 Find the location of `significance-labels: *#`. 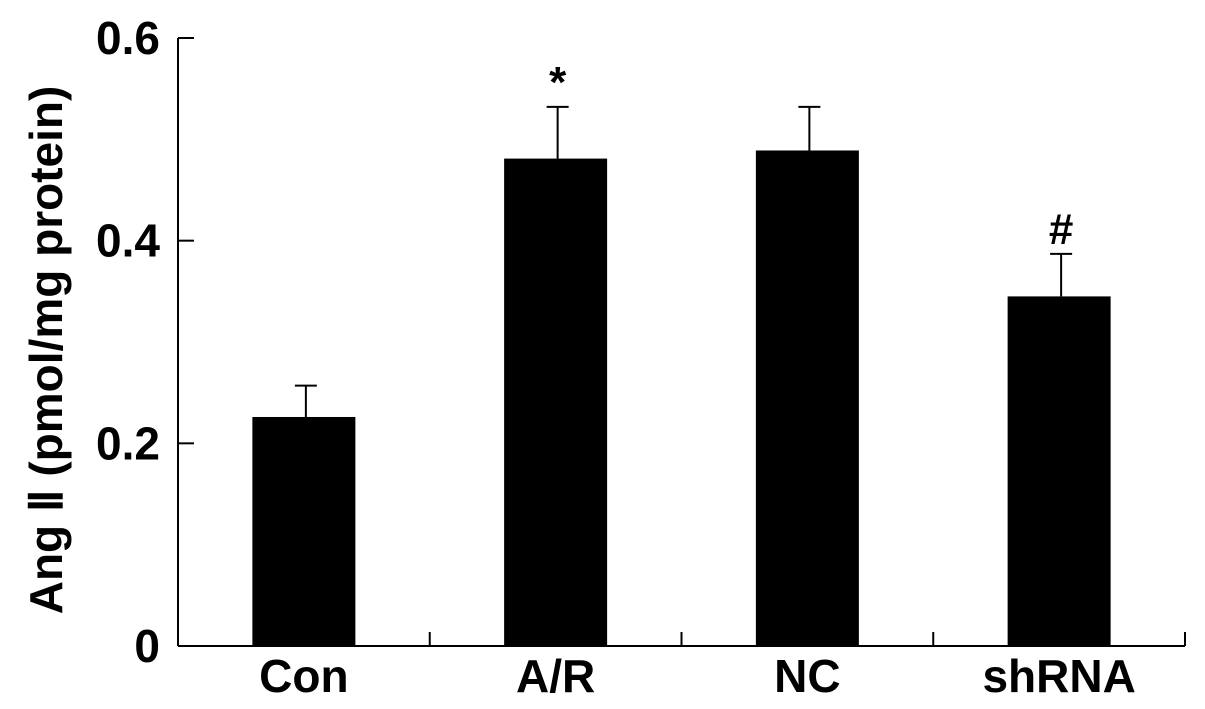

significance-labels: *# is located at coordinates (811, 156).